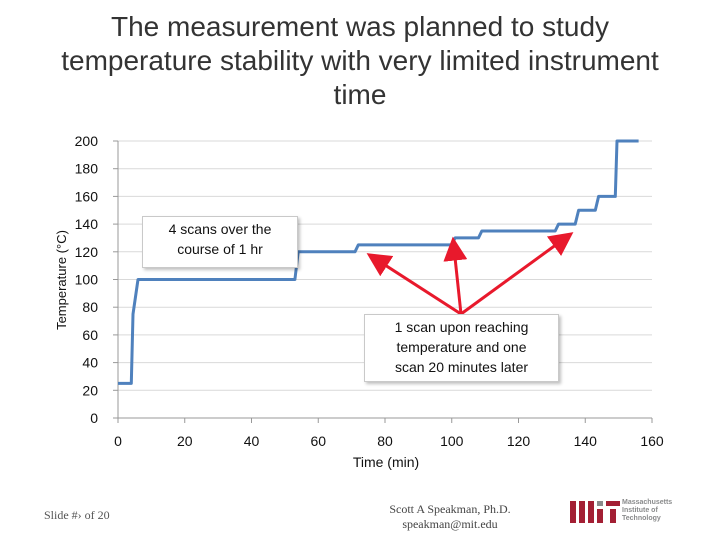  What do you see at coordinates (87, 252) in the screenshot?
I see `y-tick-label: 120` at bounding box center [87, 252].